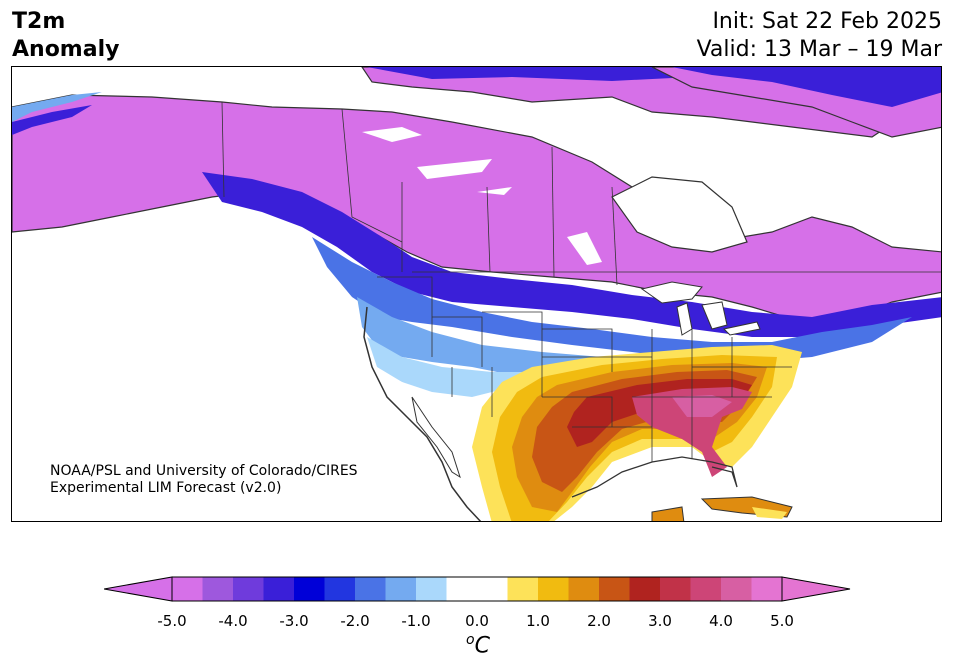 The image size is (954, 671). I want to click on colorbar-tick-label: -5.0, so click(172, 621).